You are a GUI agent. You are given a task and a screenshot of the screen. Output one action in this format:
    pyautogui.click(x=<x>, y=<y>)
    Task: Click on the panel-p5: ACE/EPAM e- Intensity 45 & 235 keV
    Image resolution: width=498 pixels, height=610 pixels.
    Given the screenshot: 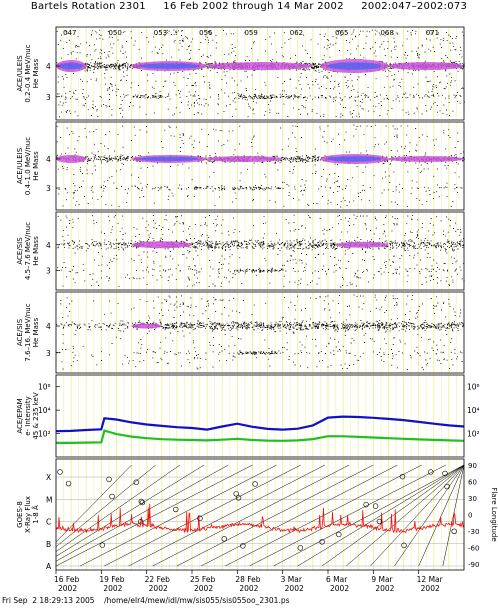 What is the action you would take?
    pyautogui.click(x=240, y=416)
    